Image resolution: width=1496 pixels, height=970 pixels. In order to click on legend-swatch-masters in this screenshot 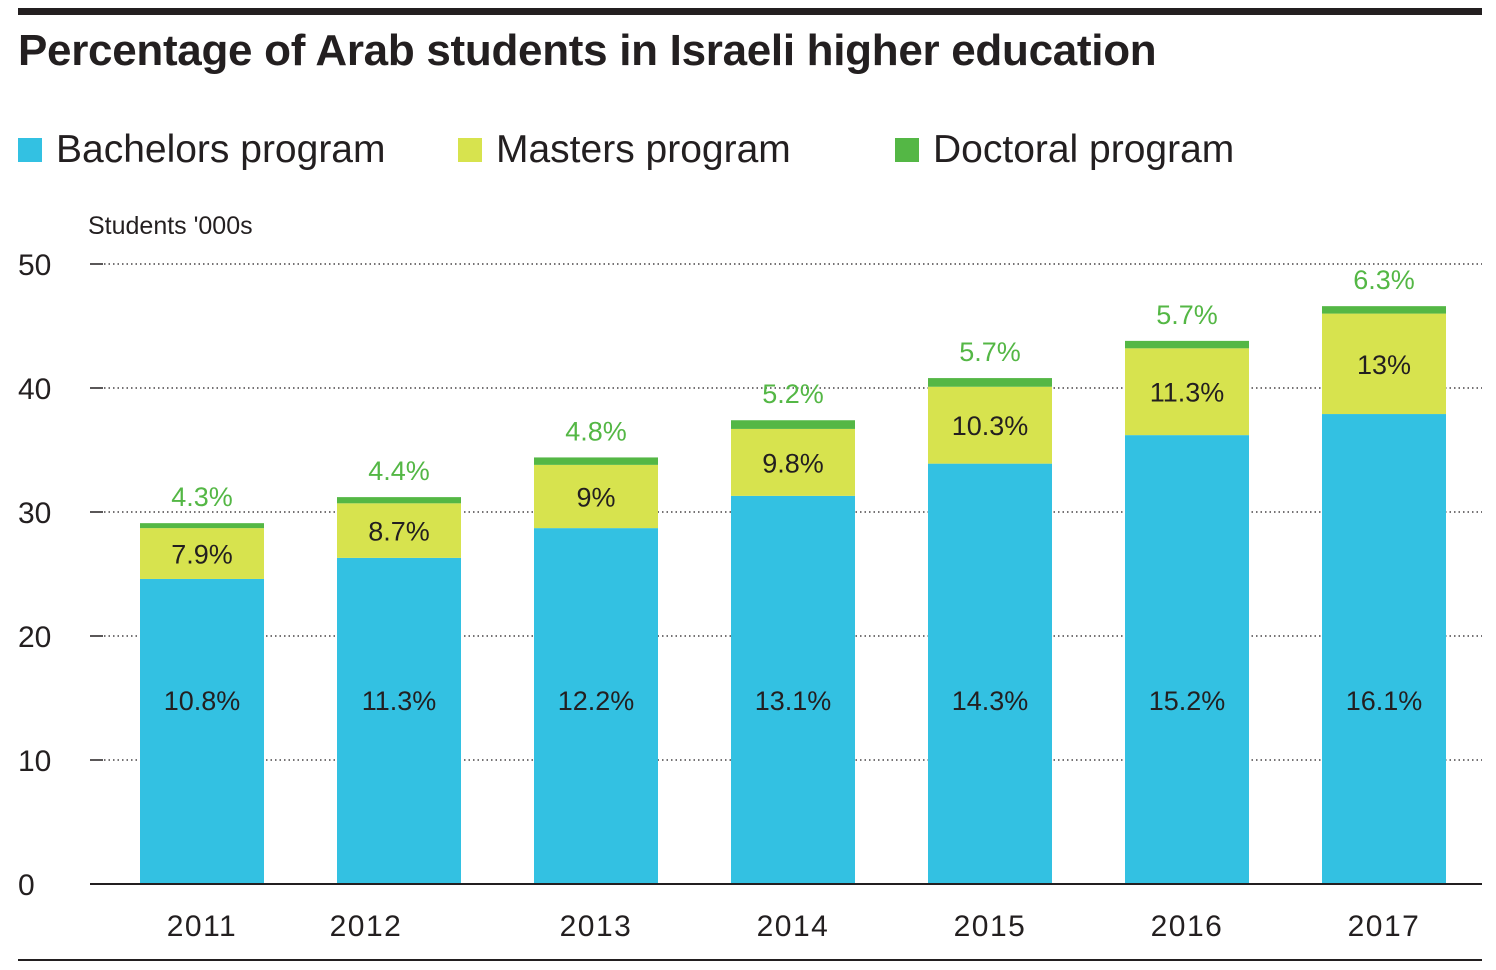, I will do `click(470, 150)`.